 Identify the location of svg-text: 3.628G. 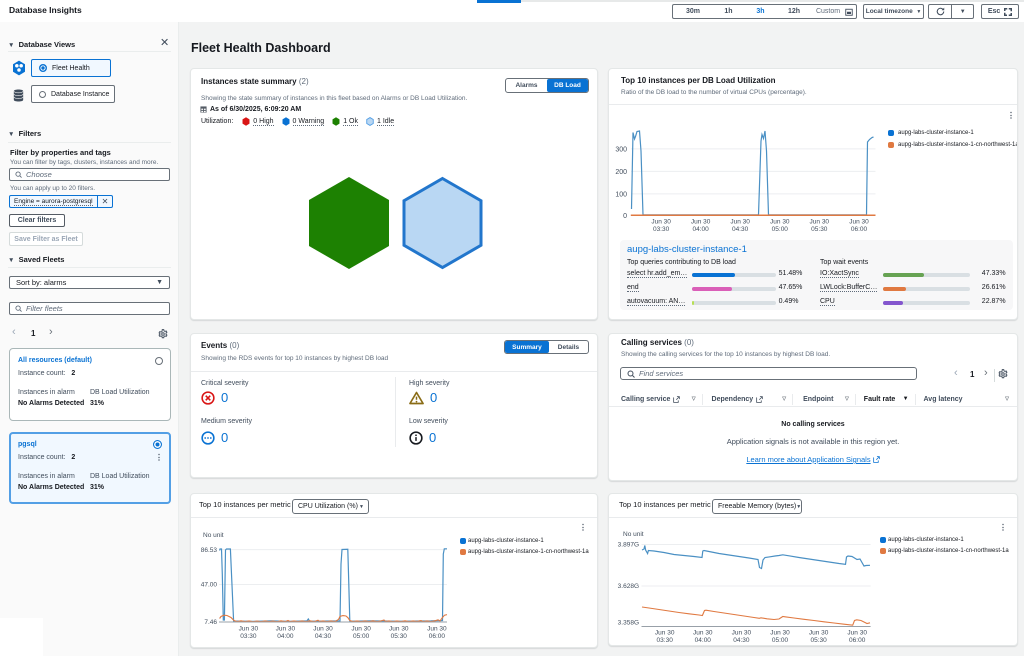
(628, 586).